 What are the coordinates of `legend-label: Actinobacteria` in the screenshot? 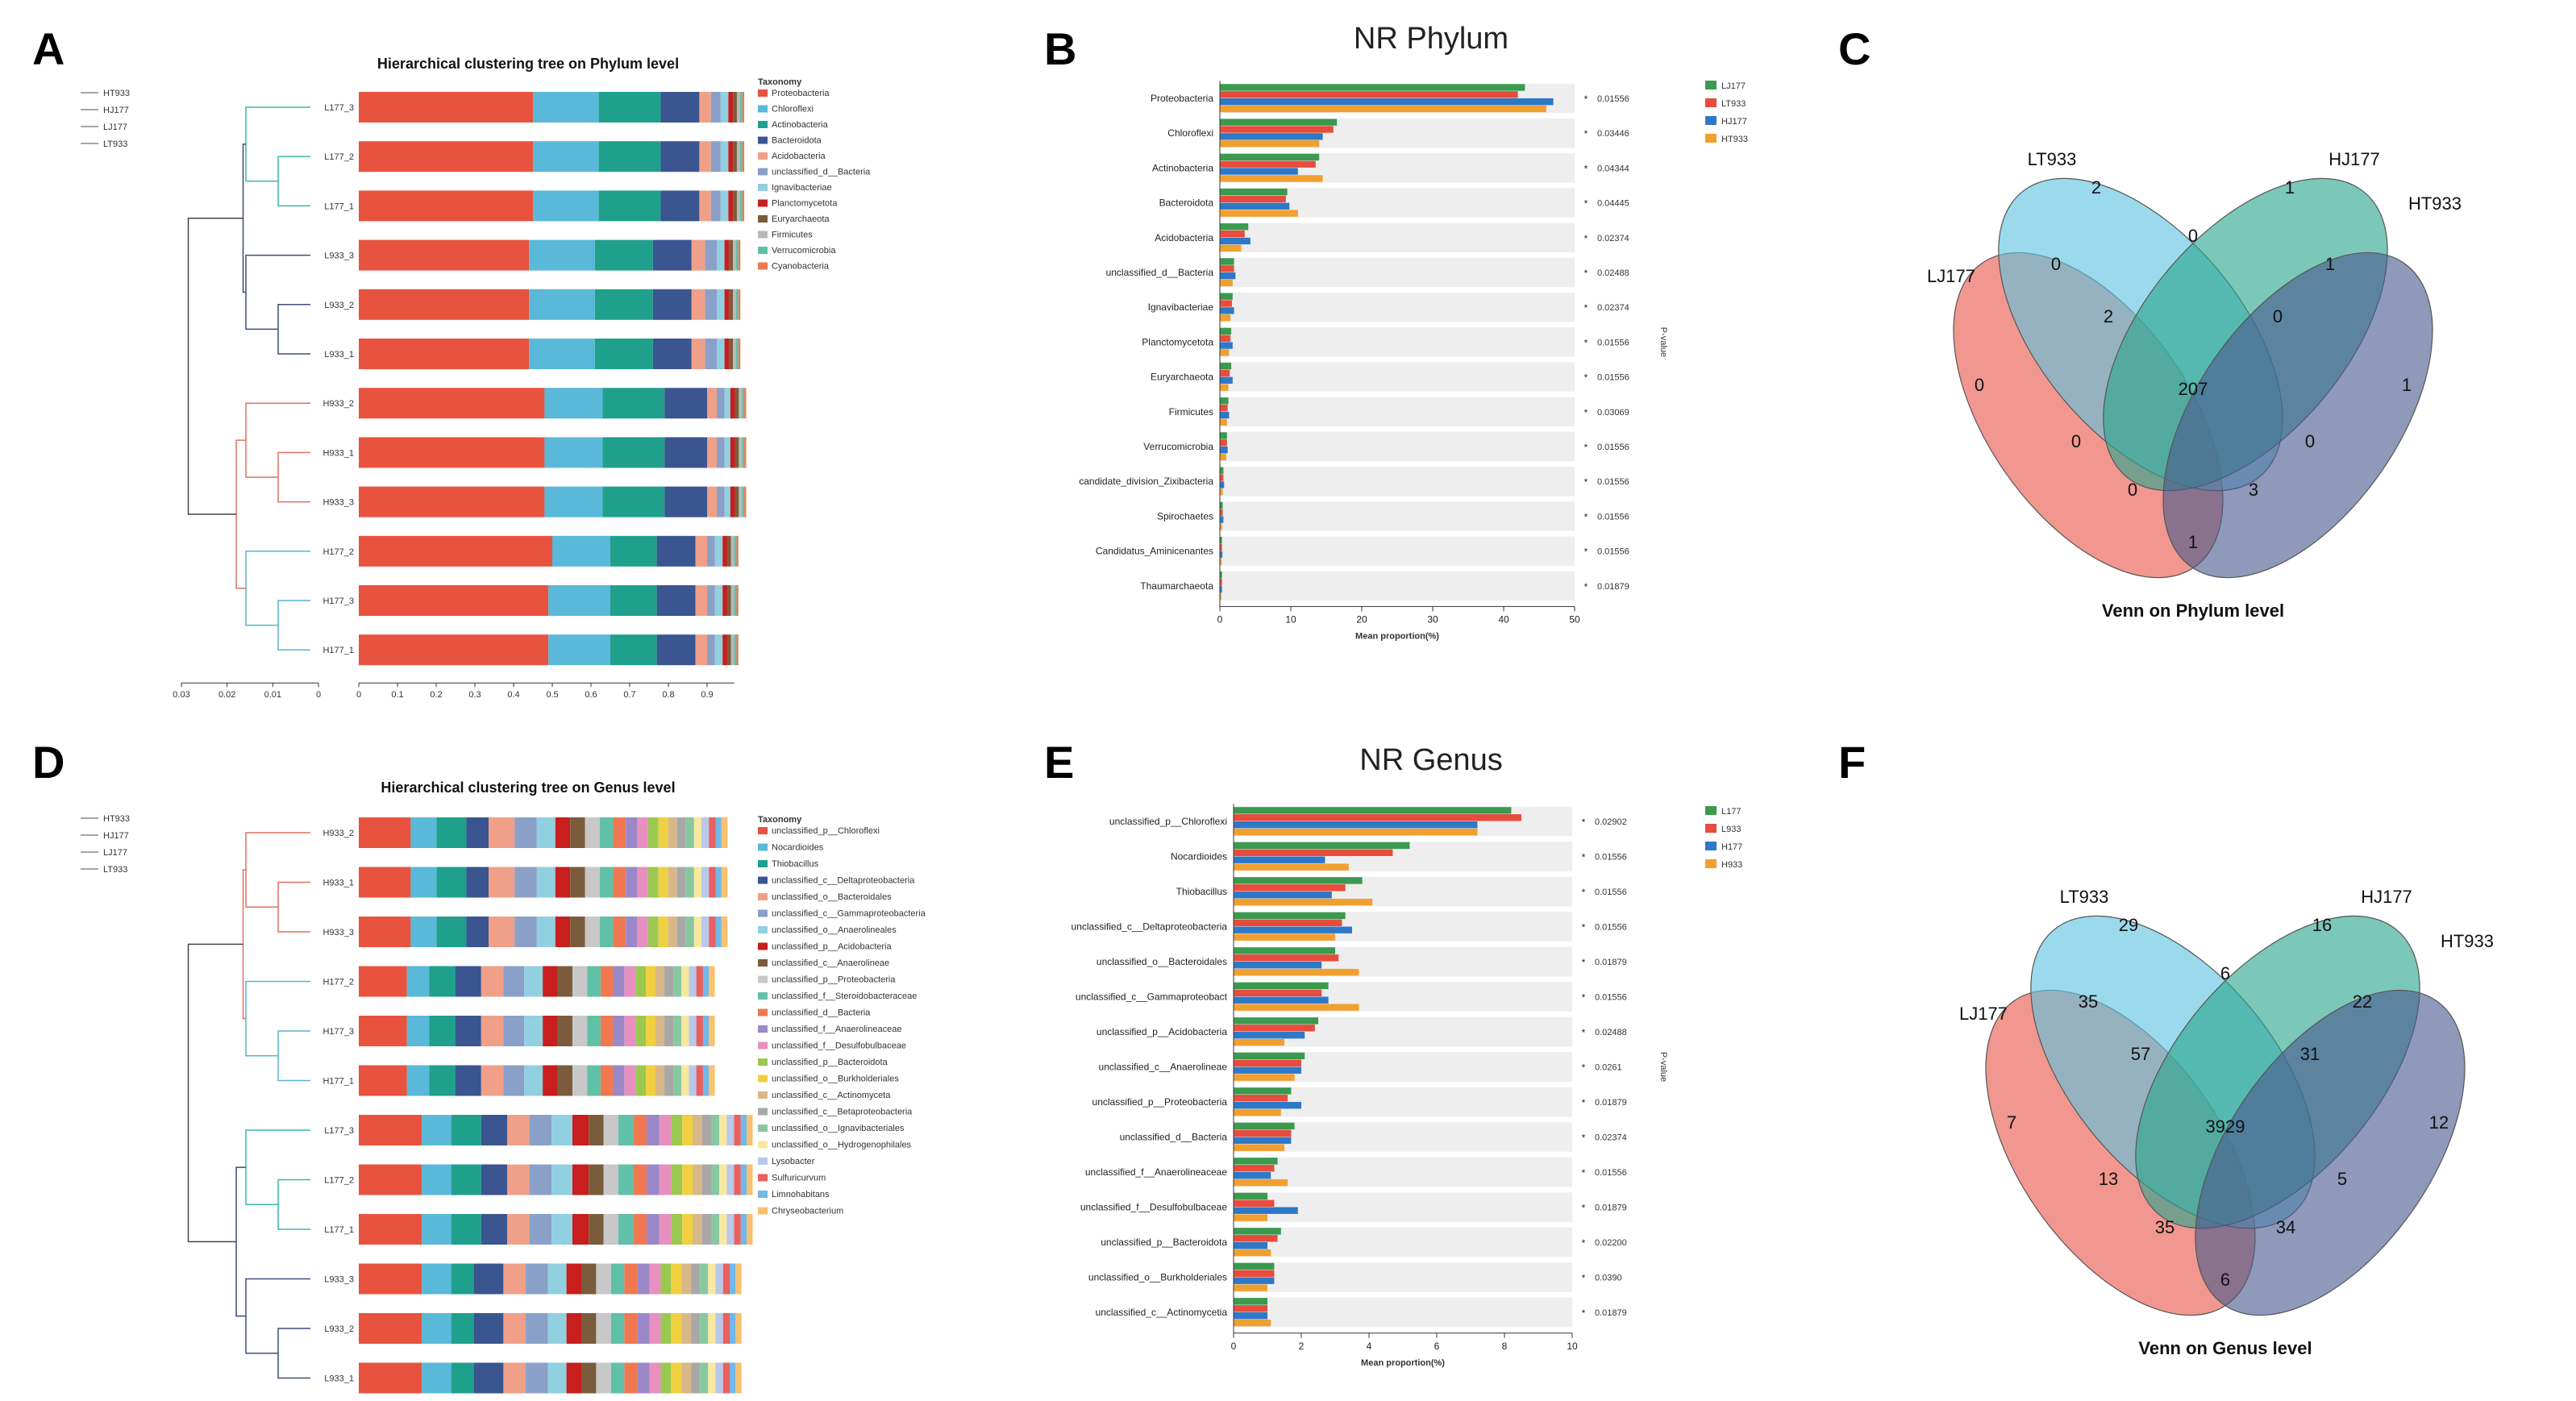 It's located at (800, 125).